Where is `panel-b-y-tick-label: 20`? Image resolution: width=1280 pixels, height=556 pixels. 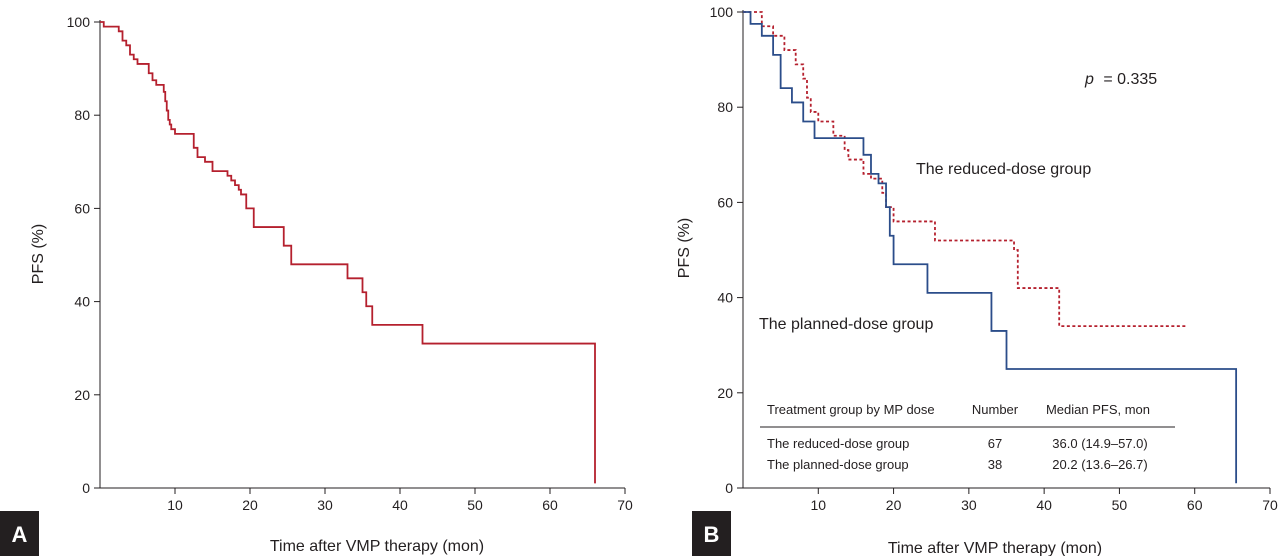
panel-b-y-tick-label: 20 is located at coordinates (725, 393).